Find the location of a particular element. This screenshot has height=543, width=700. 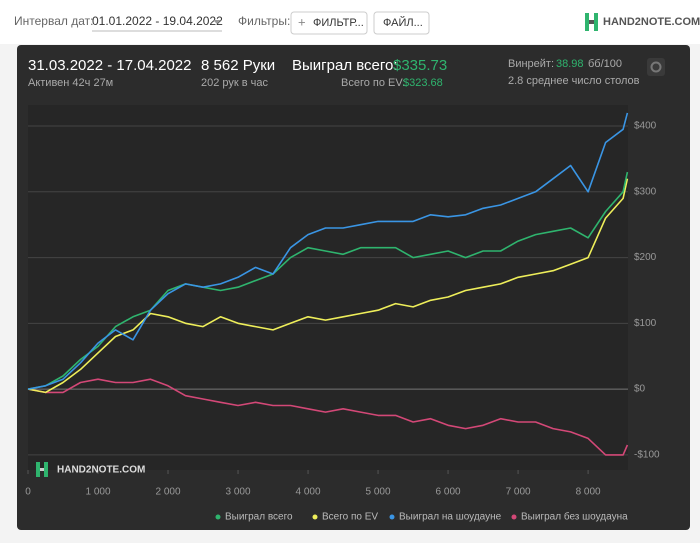

x-tick-label: 7 000 is located at coordinates (518, 492).